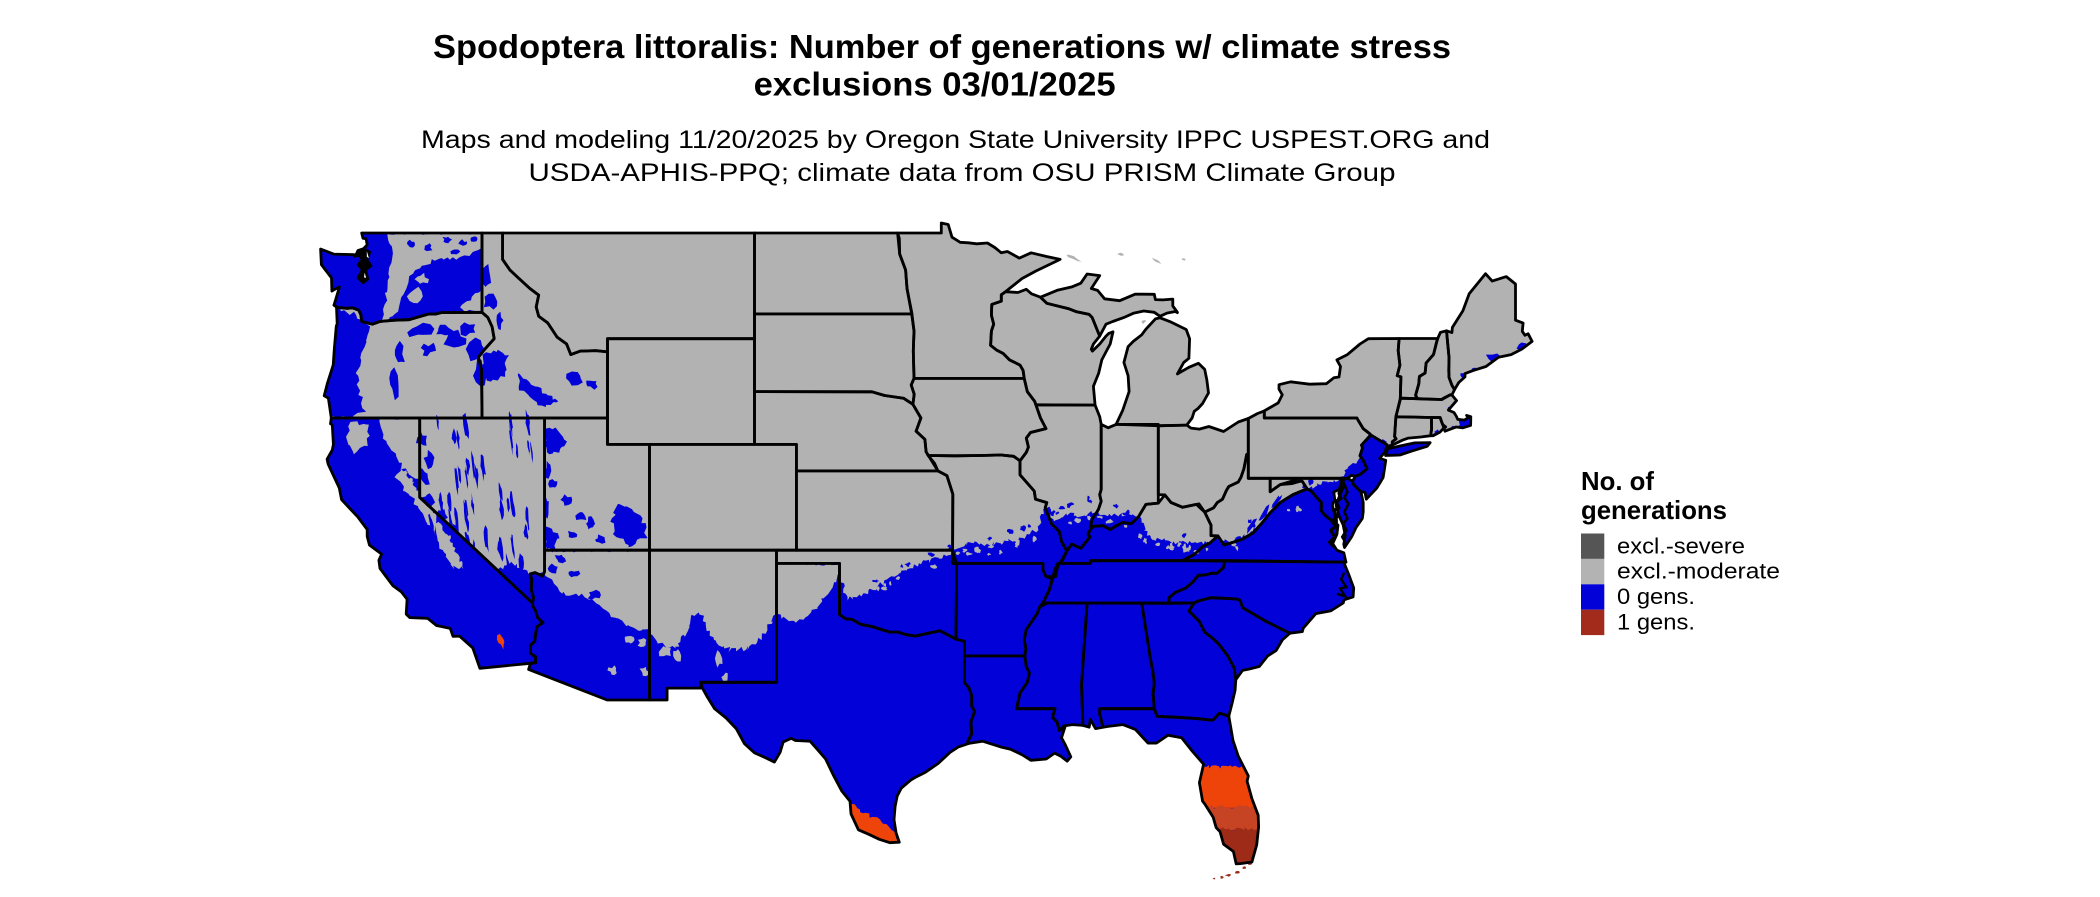  What do you see at coordinates (1654, 510) in the screenshot?
I see `svg-text: generations` at bounding box center [1654, 510].